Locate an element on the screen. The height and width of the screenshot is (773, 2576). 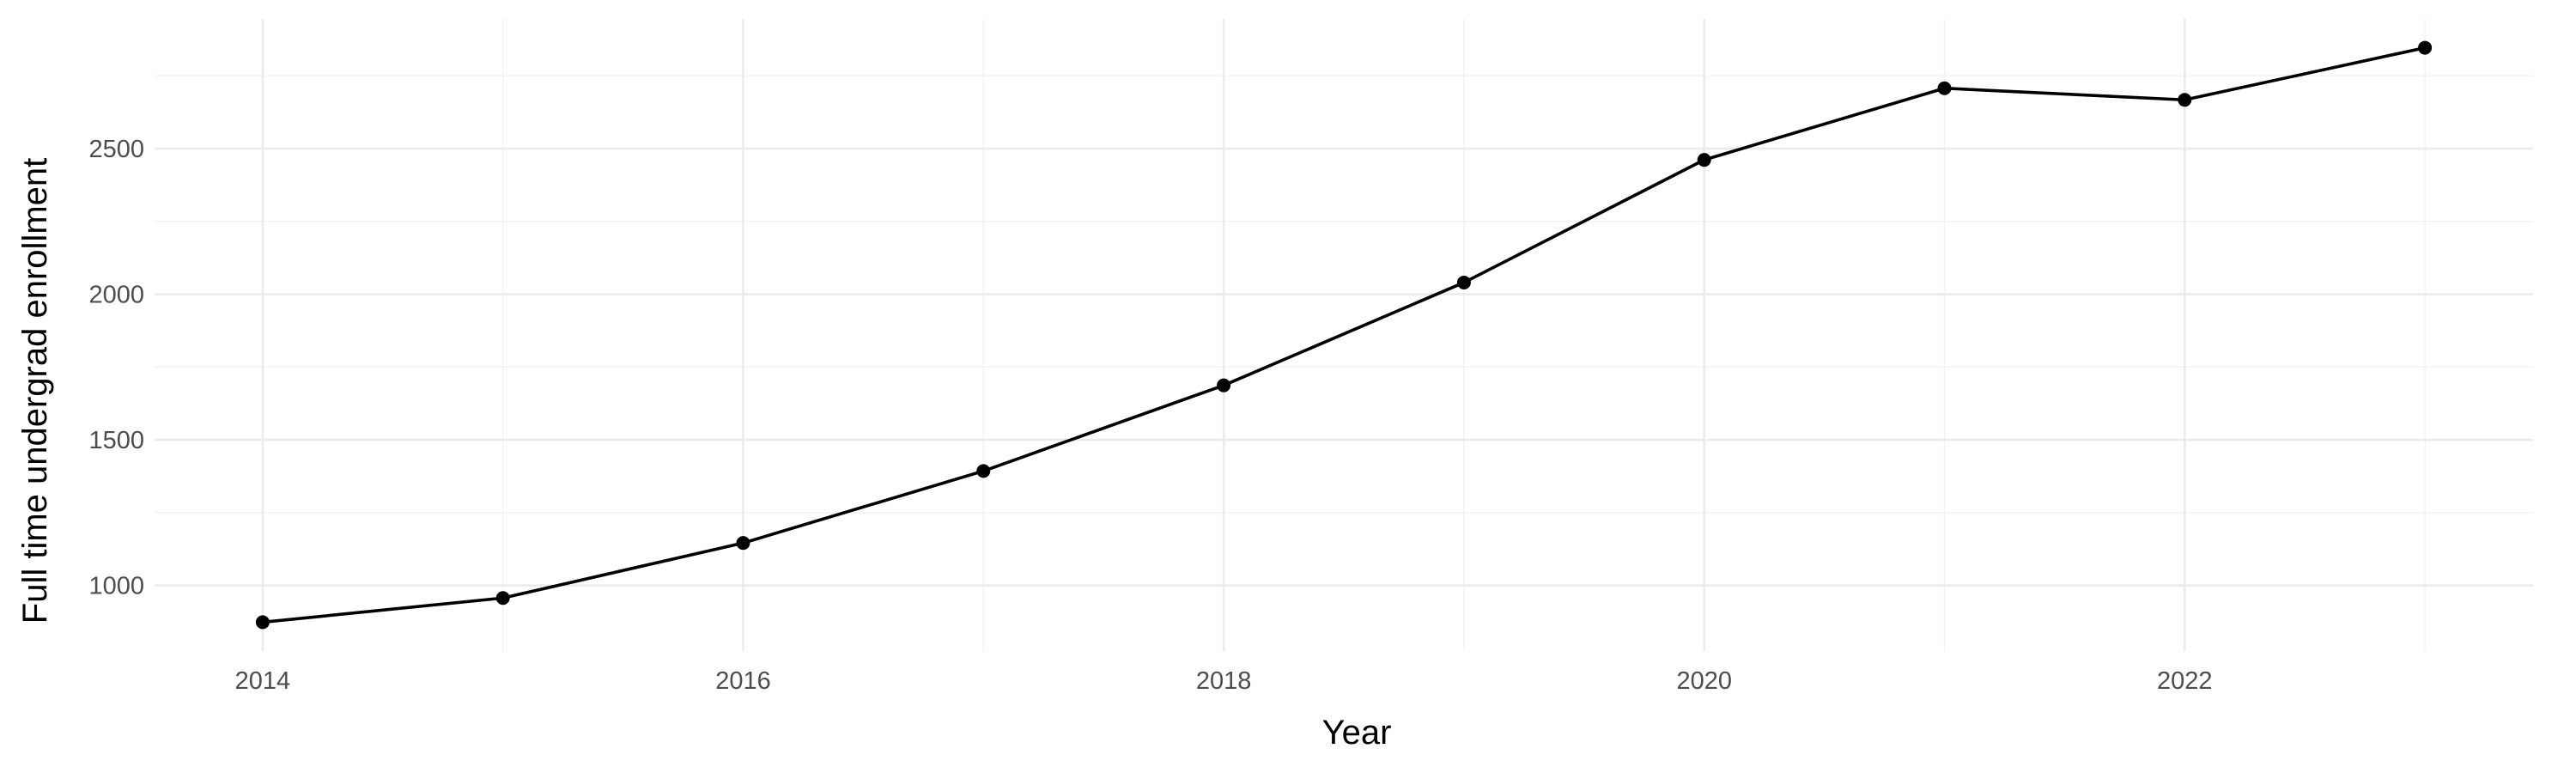
x-axis-title: Year is located at coordinates (1357, 733).